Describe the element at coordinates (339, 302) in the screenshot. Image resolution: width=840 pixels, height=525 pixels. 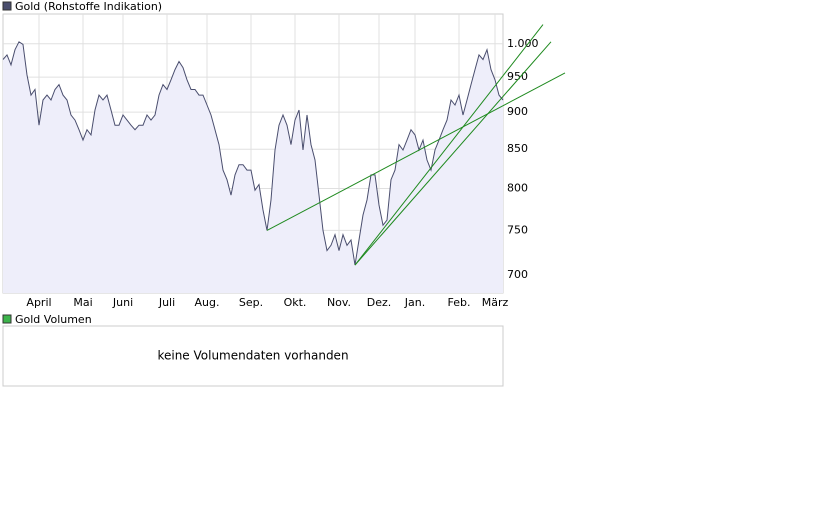
I see `x-tick-label: Nov.` at that location.